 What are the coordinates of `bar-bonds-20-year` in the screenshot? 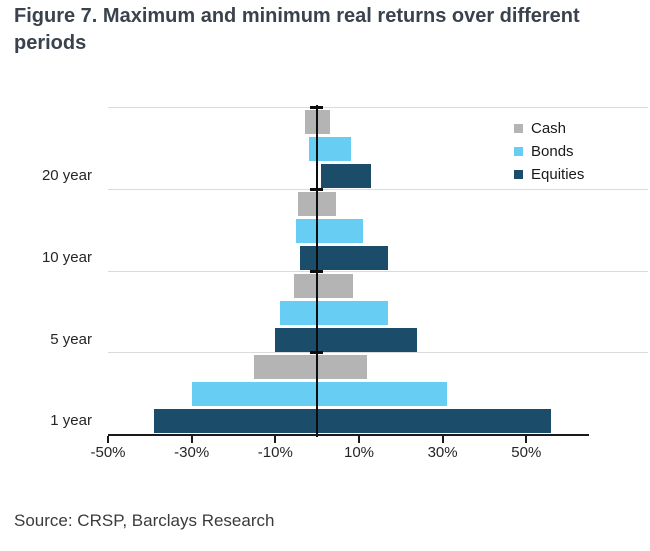 It's located at (329, 149).